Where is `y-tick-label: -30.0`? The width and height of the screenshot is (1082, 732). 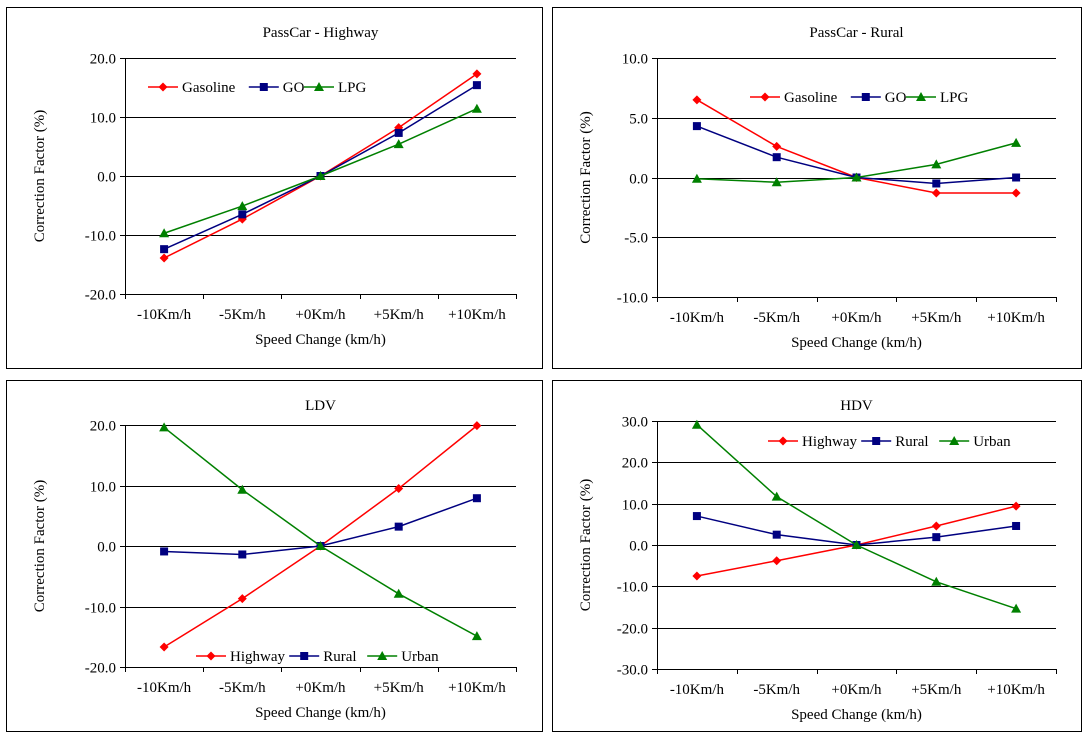
y-tick-label: -30.0 is located at coordinates (632, 671).